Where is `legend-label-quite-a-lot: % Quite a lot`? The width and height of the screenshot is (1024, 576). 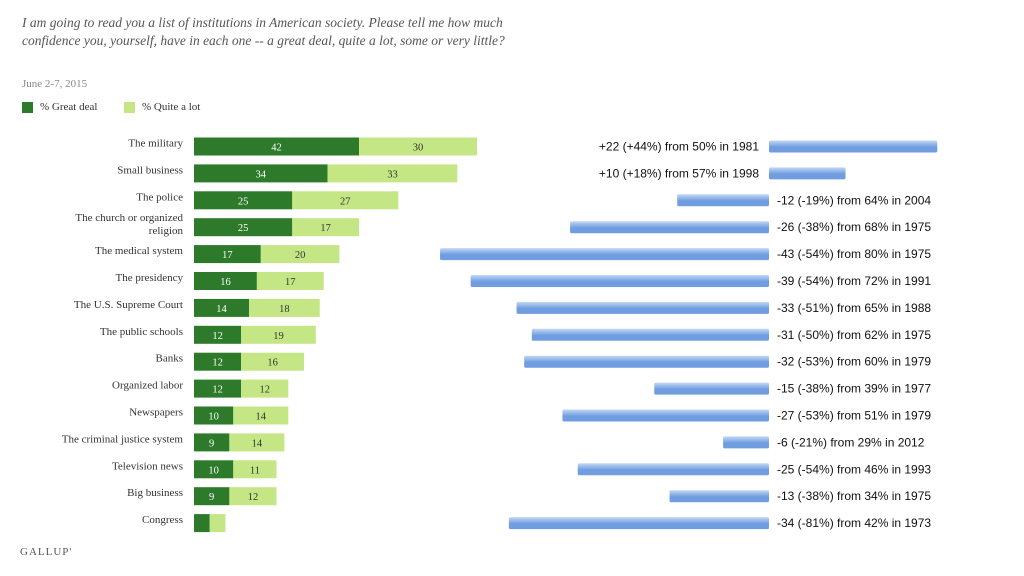 legend-label-quite-a-lot: % Quite a lot is located at coordinates (171, 107).